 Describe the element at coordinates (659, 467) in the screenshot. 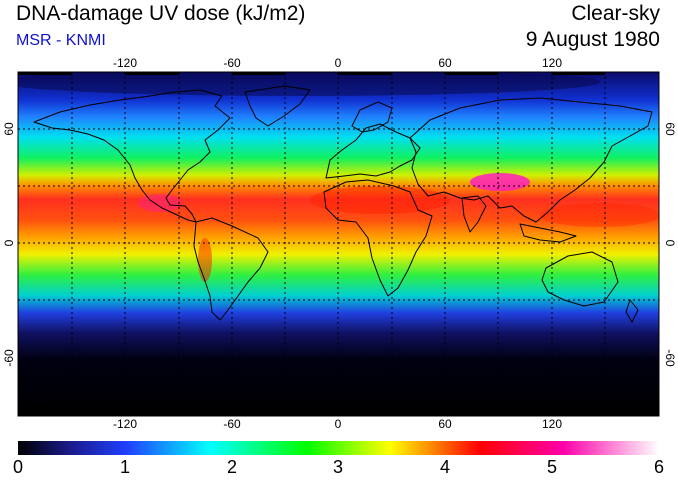

I see `colorbar-label: 6` at that location.